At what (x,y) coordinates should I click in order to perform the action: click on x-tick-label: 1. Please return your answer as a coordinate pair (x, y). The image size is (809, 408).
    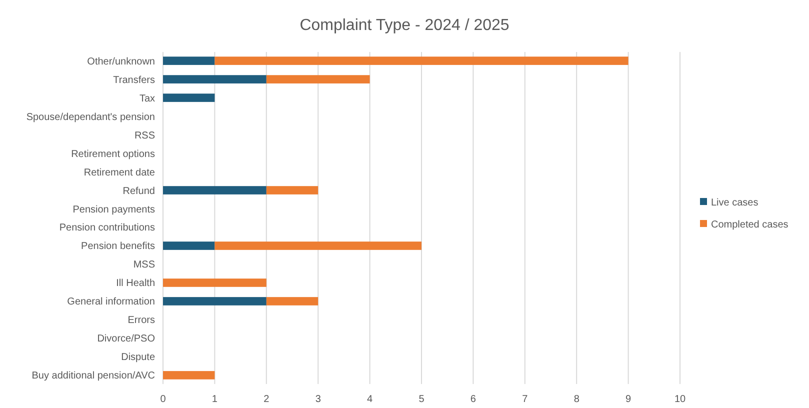
    Looking at the image, I should click on (215, 399).